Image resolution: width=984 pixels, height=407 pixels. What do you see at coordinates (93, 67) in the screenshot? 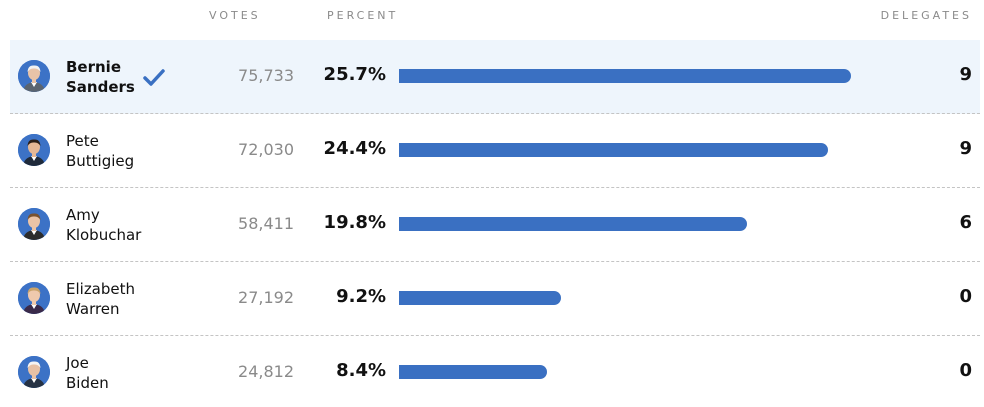
I see `candidate-first-name: Bernie` at bounding box center [93, 67].